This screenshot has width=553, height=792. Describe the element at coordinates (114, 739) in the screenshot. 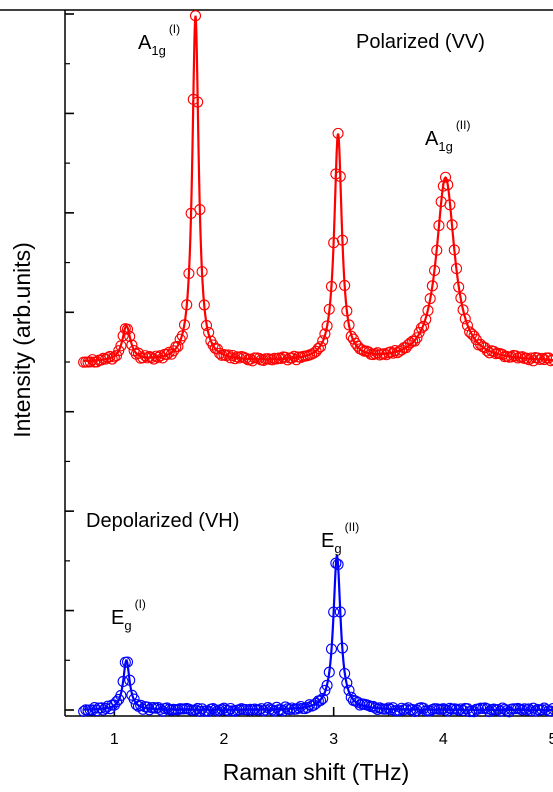

I see `x-tick-label: 1` at that location.